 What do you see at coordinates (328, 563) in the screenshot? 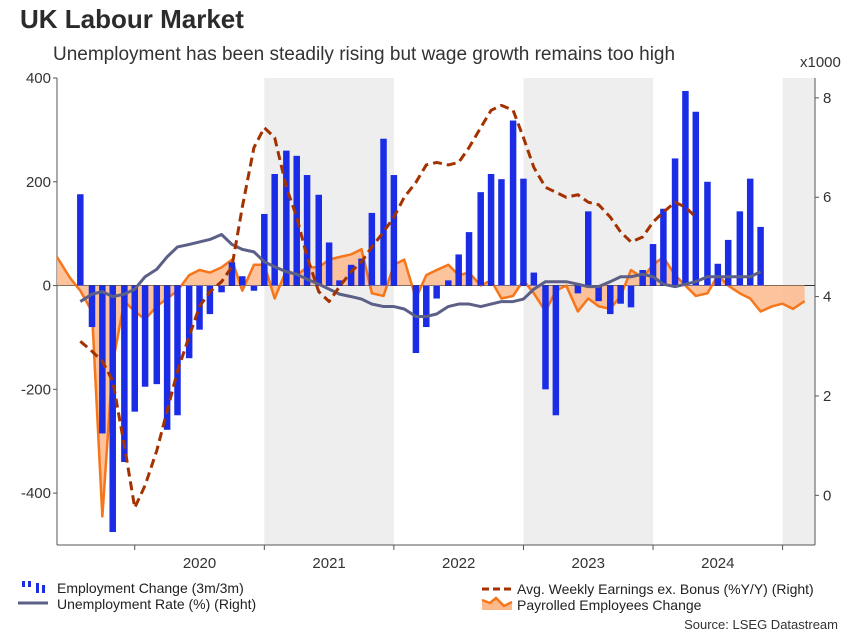
I see `x-tick-label: 2021` at bounding box center [328, 563].